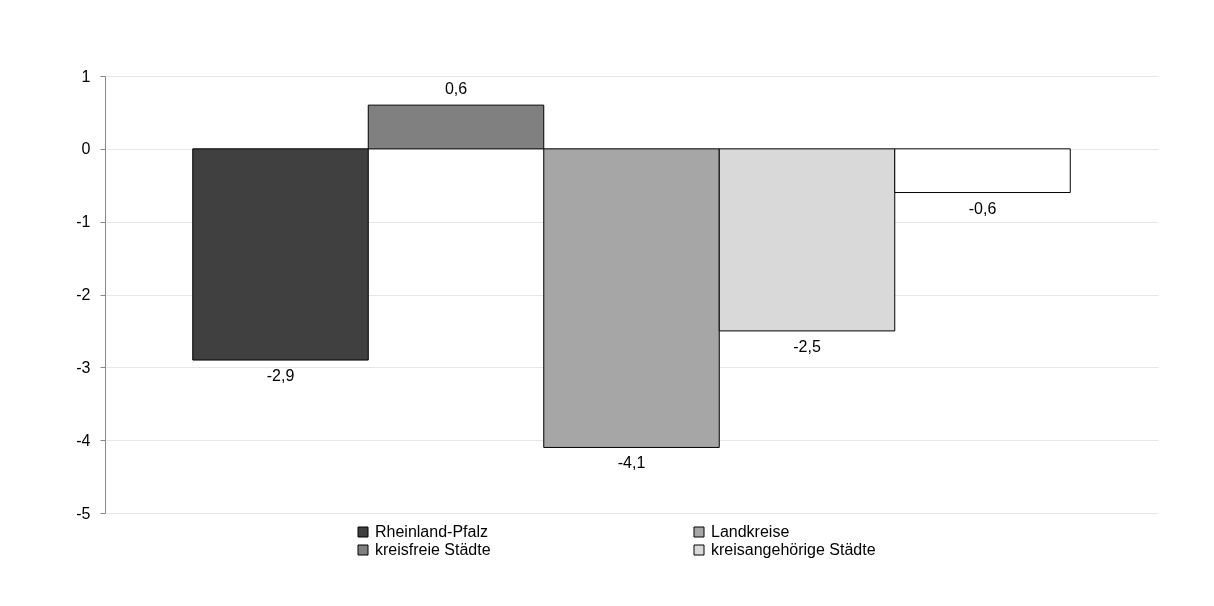  I want to click on legend-label: Rheinland-Pfalz, so click(431, 531).